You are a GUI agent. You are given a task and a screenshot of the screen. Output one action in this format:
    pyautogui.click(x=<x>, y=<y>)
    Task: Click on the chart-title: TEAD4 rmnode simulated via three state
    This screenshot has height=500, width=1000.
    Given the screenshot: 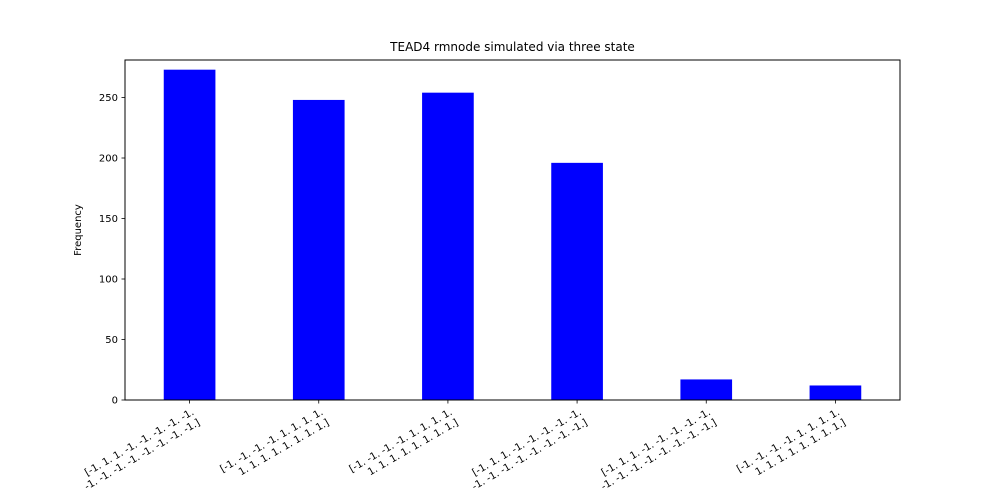 What is the action you would take?
    pyautogui.click(x=512, y=47)
    